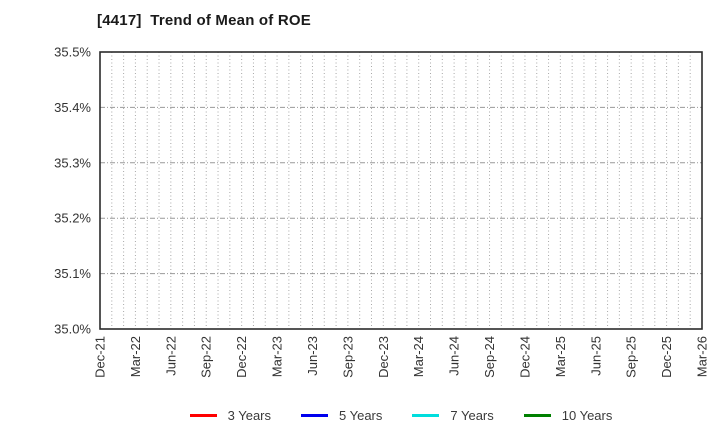  Describe the element at coordinates (489, 357) in the screenshot. I see `x-tick-label: Sep-24` at that location.